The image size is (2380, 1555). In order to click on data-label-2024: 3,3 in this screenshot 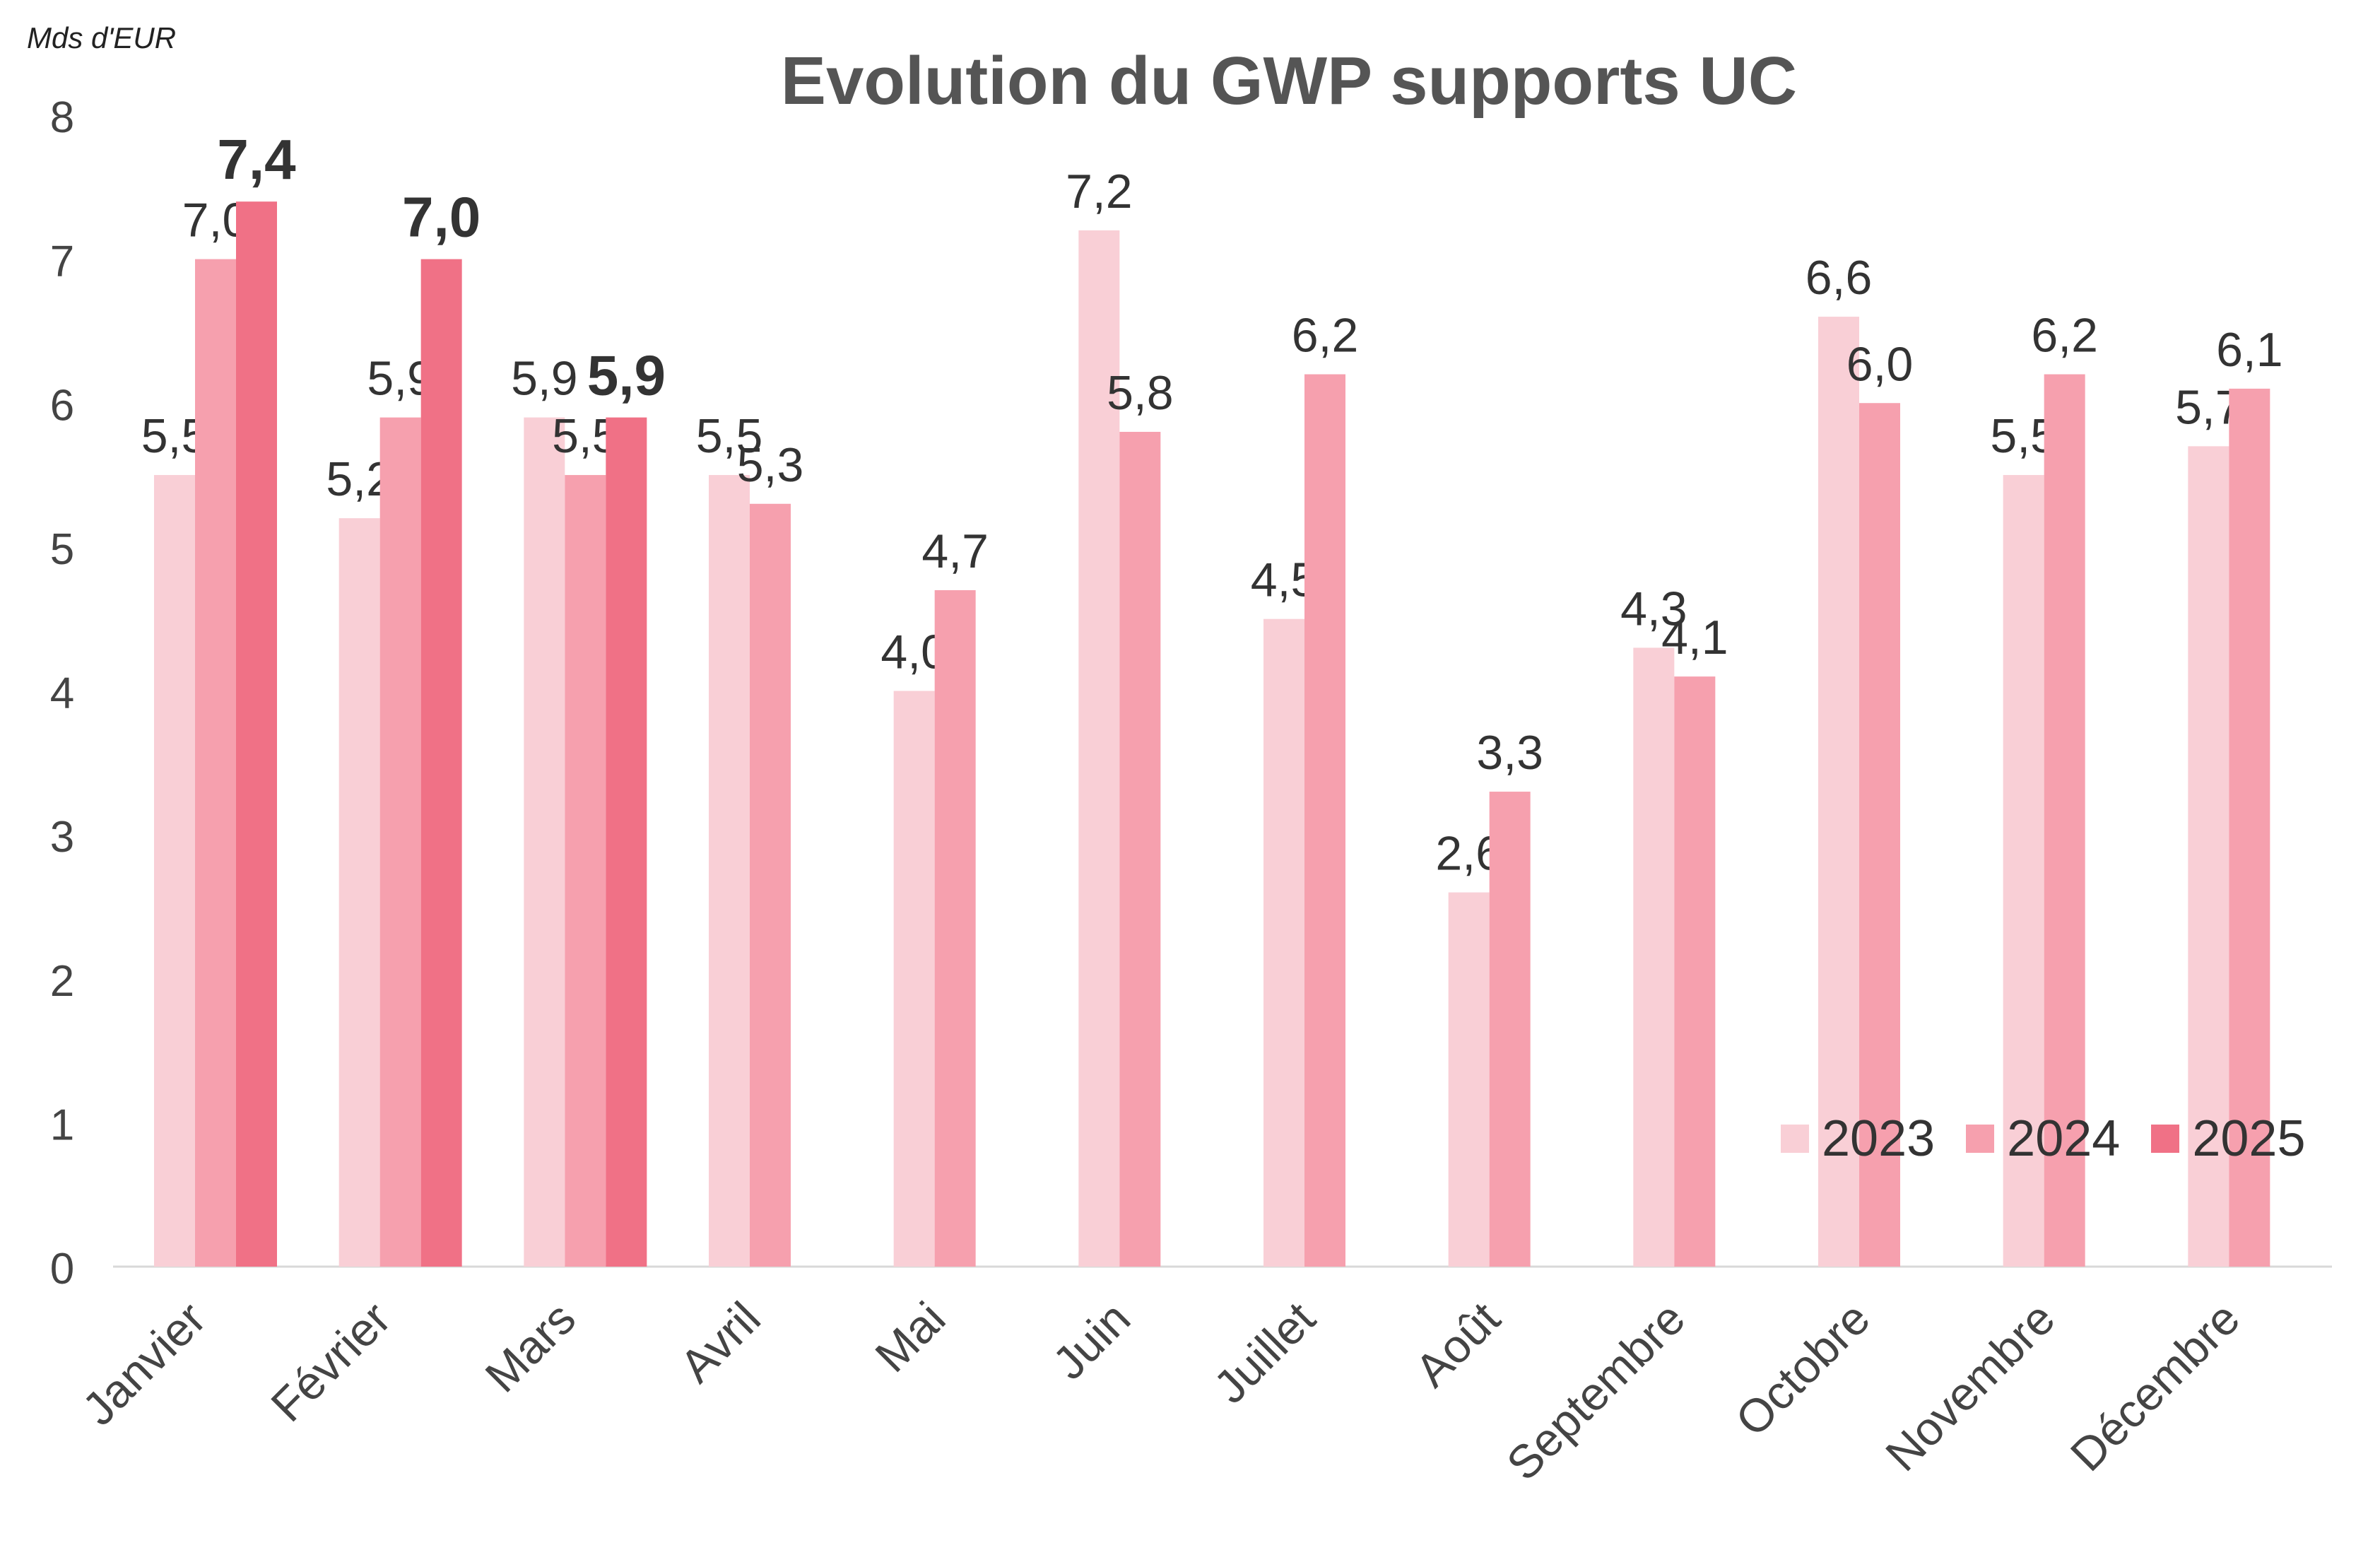, I will do `click(1509, 753)`.